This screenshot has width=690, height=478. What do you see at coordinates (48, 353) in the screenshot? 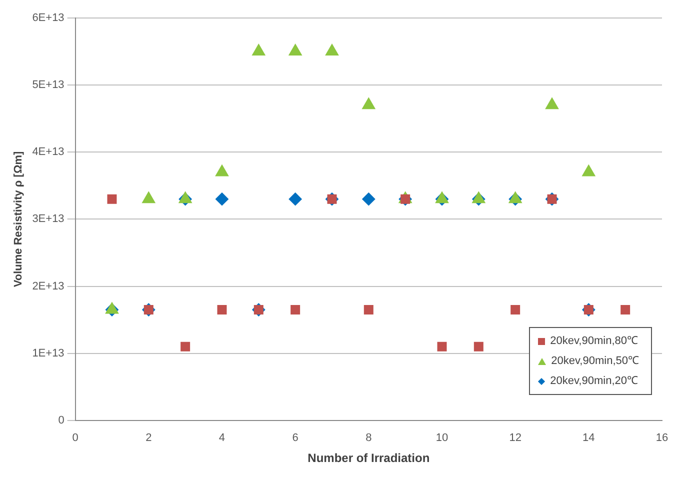
I see `y-tick-label: 1E+13` at bounding box center [48, 353].